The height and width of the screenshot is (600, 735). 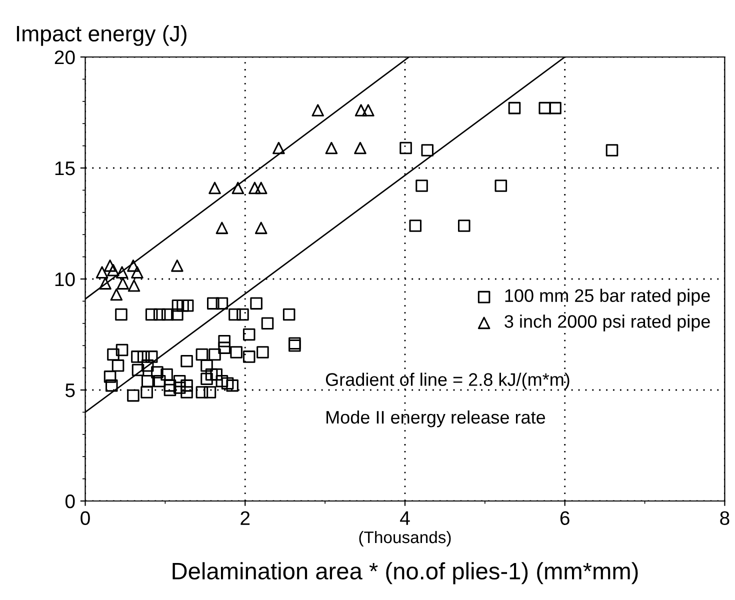 What do you see at coordinates (565, 518) in the screenshot?
I see `x-tick-label: 6` at bounding box center [565, 518].